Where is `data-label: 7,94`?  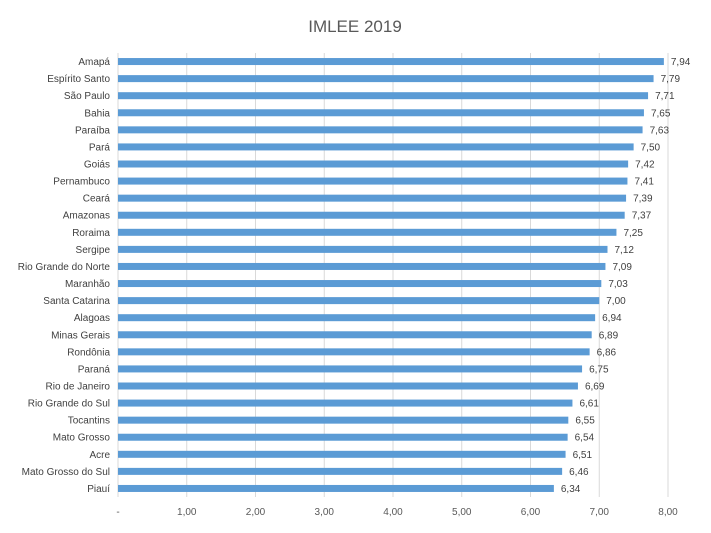 data-label: 7,94 is located at coordinates (681, 62).